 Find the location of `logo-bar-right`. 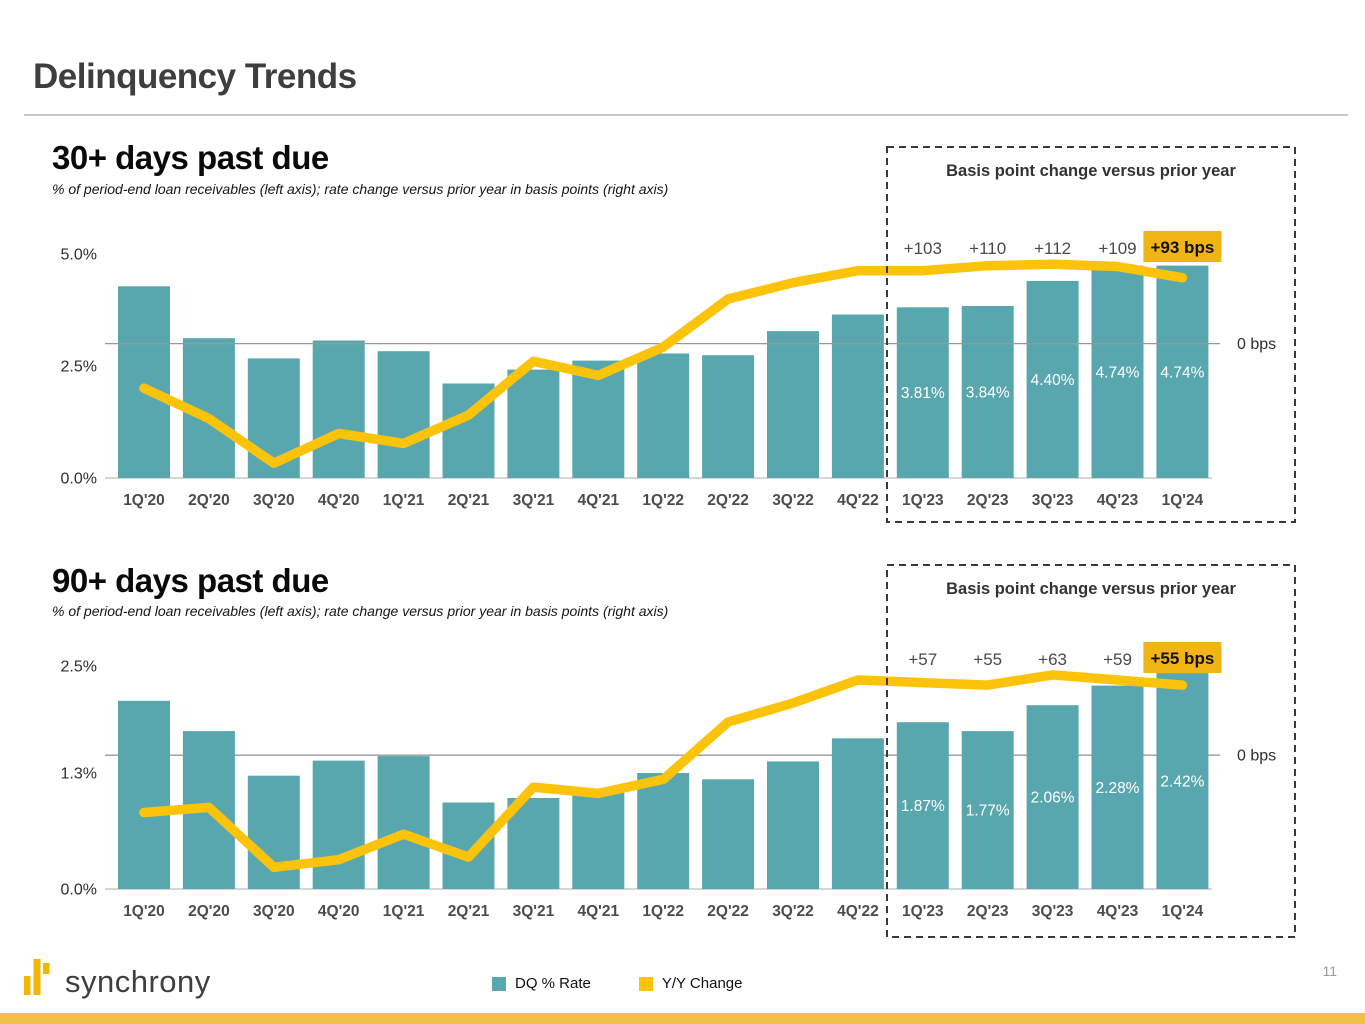

logo-bar-right is located at coordinates (46, 968).